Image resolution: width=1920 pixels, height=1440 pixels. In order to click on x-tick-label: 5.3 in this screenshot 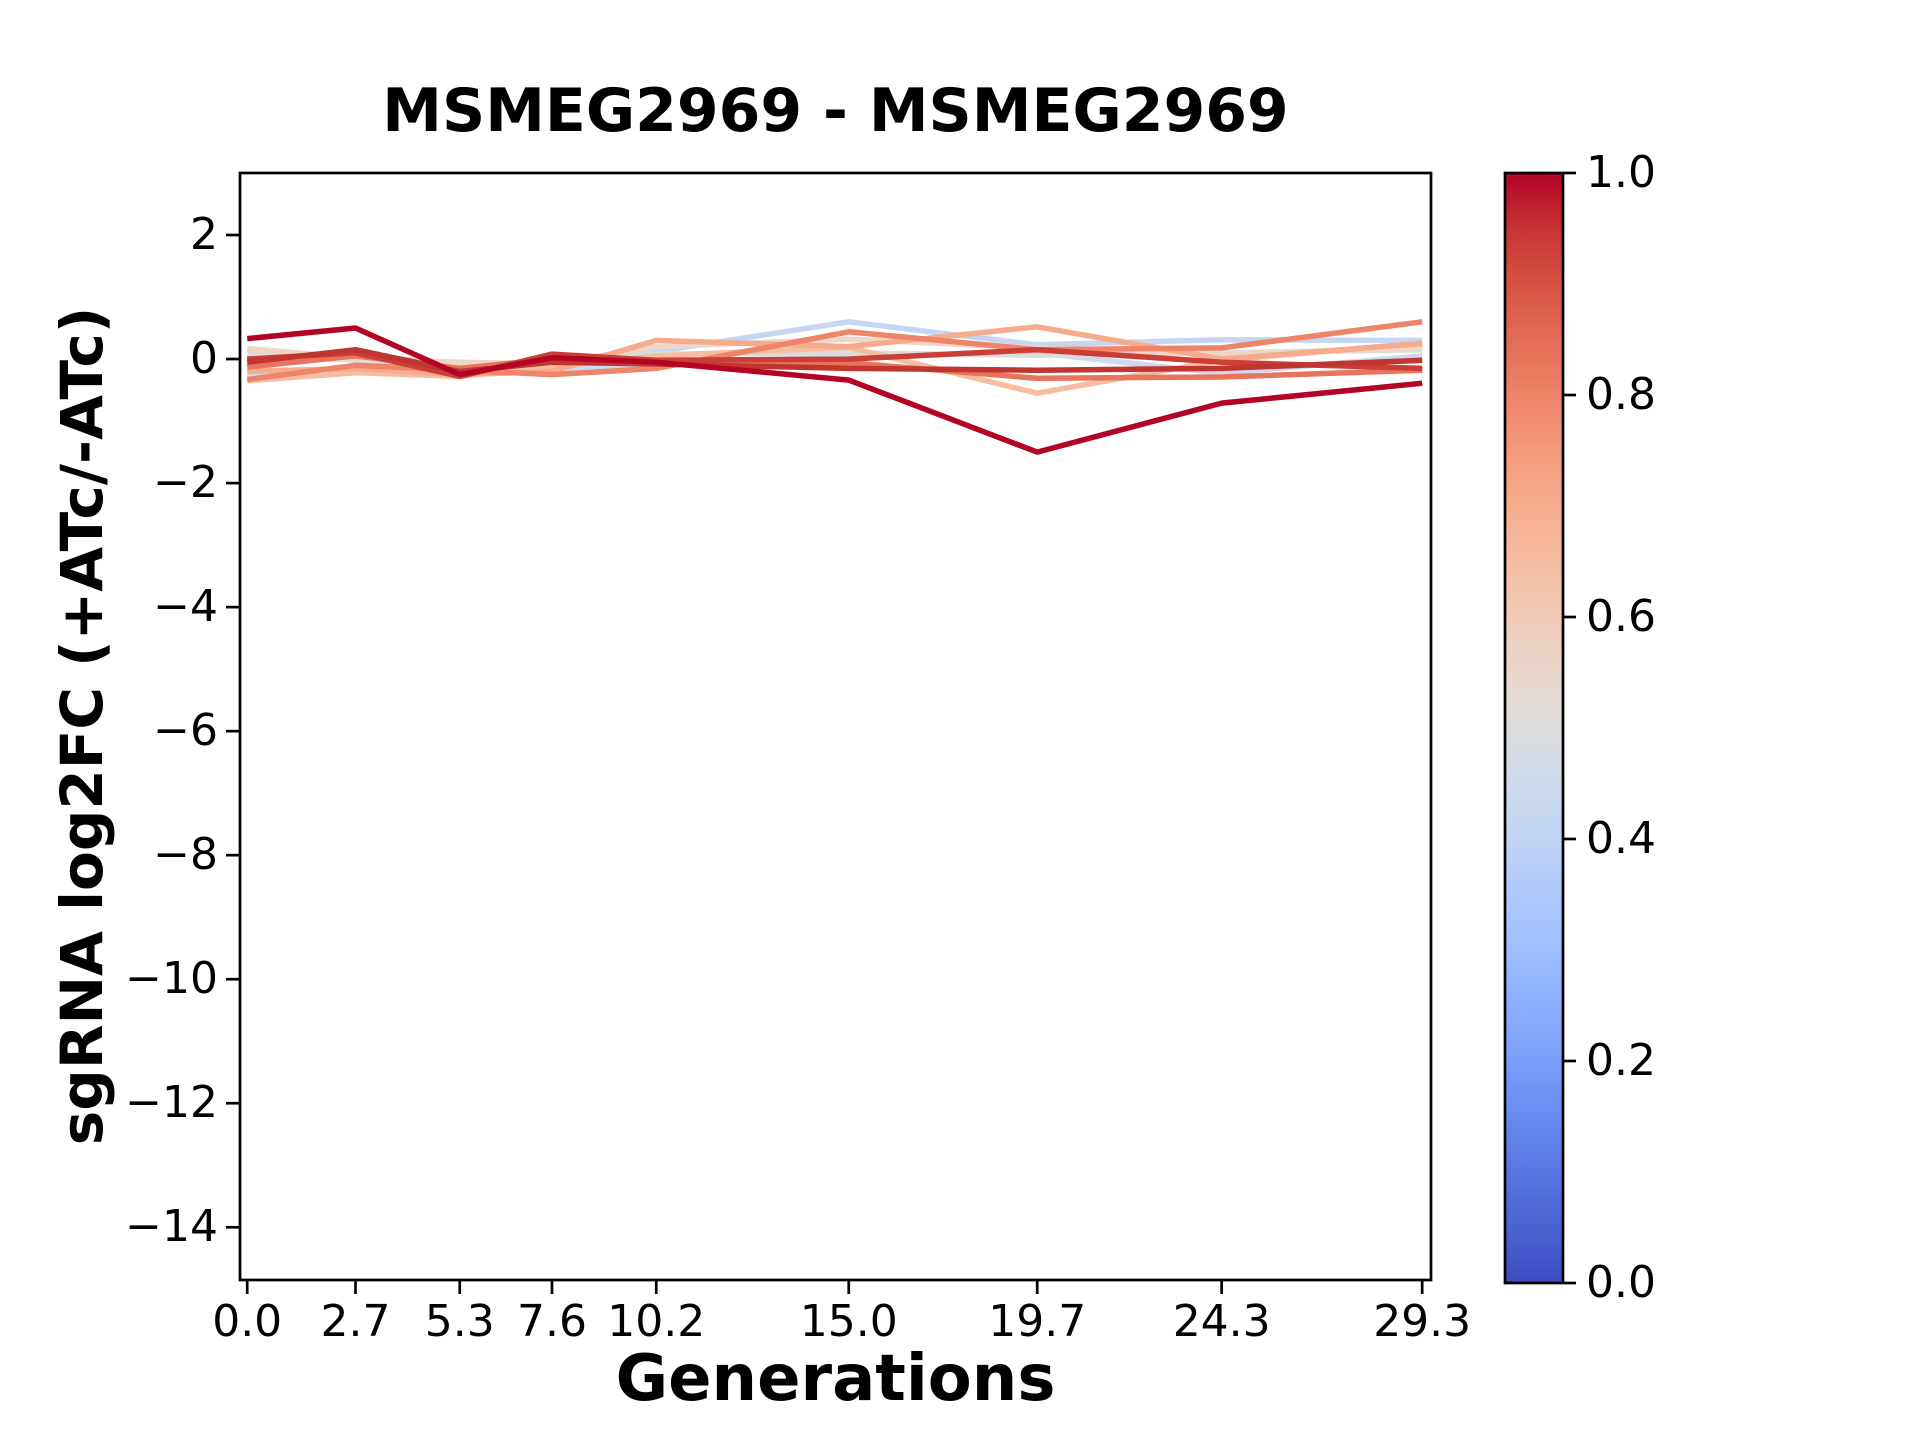, I will do `click(459, 1321)`.